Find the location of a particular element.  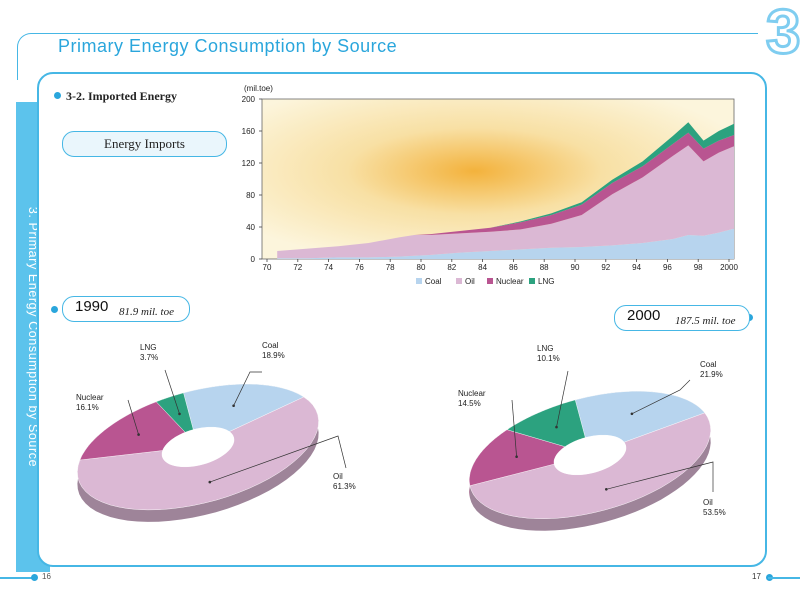

year-label: 2000 is located at coordinates (644, 315).